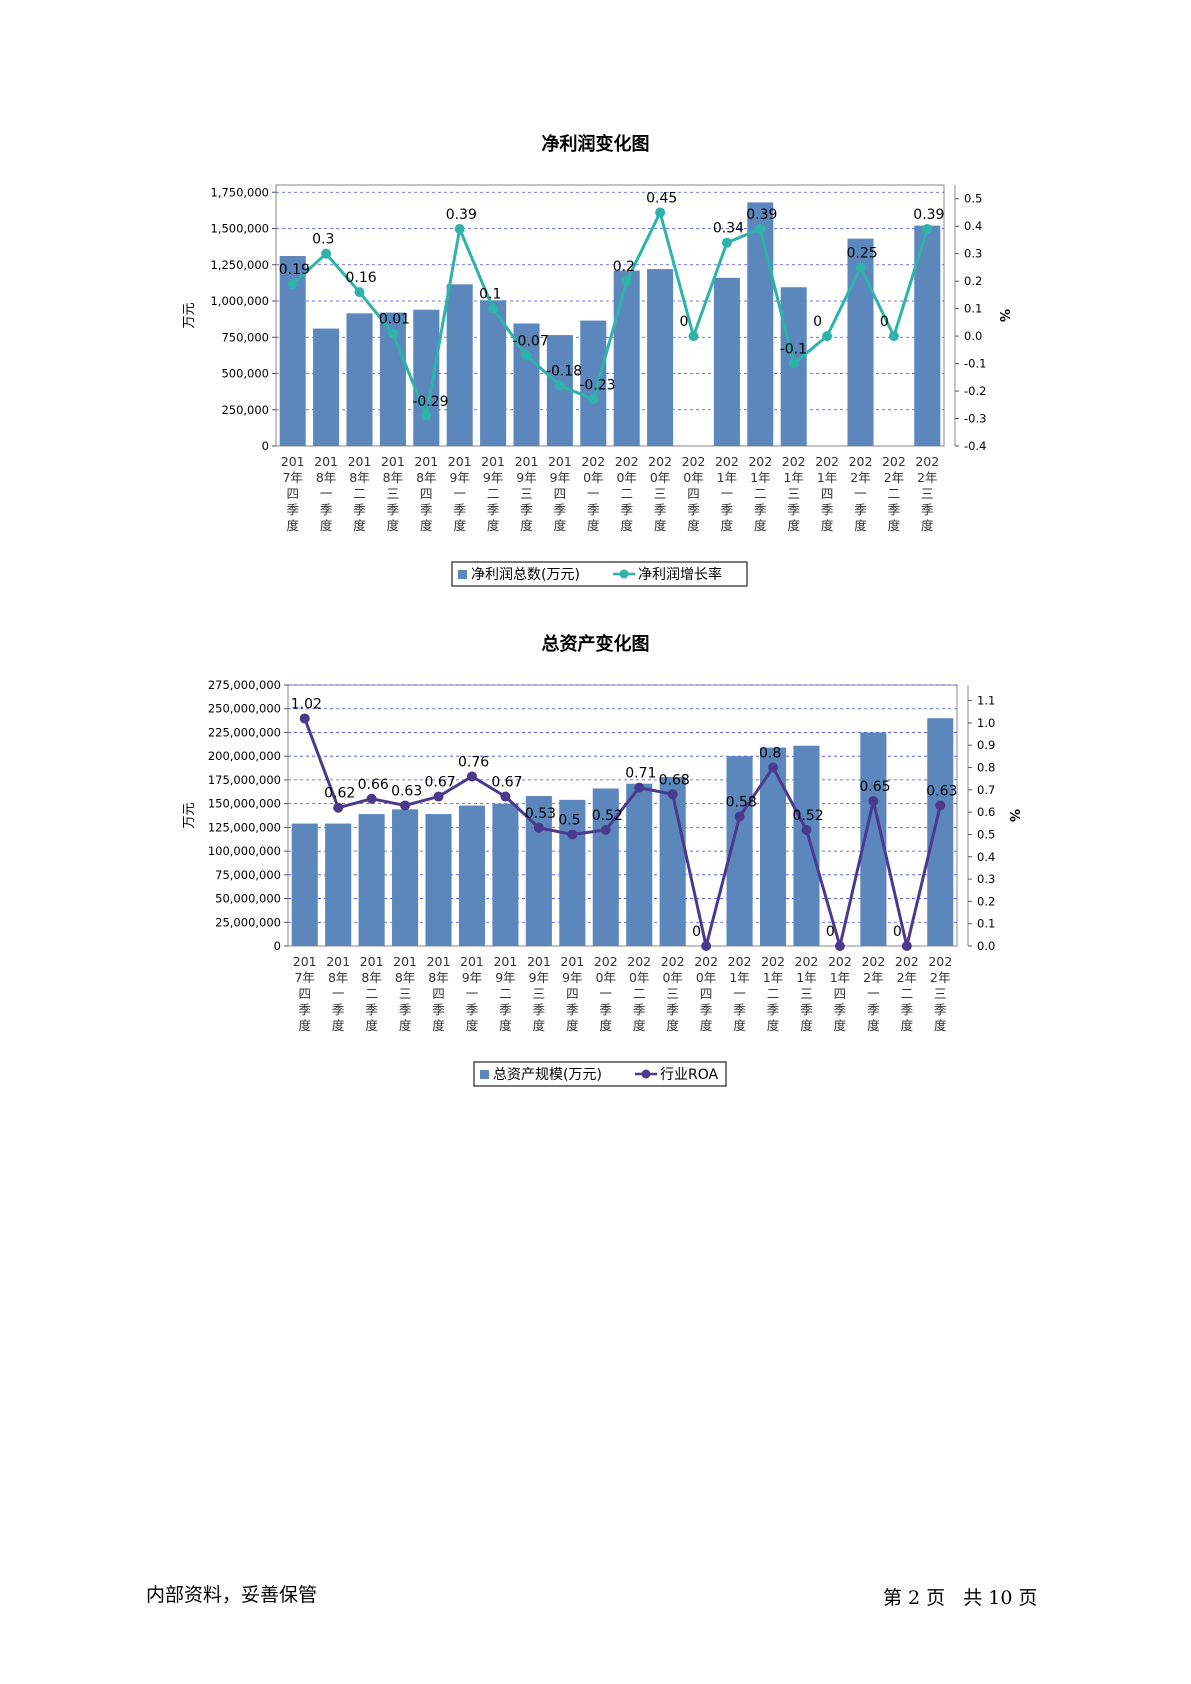  What do you see at coordinates (874, 787) in the screenshot?
I see `data-label: 0.65` at bounding box center [874, 787].